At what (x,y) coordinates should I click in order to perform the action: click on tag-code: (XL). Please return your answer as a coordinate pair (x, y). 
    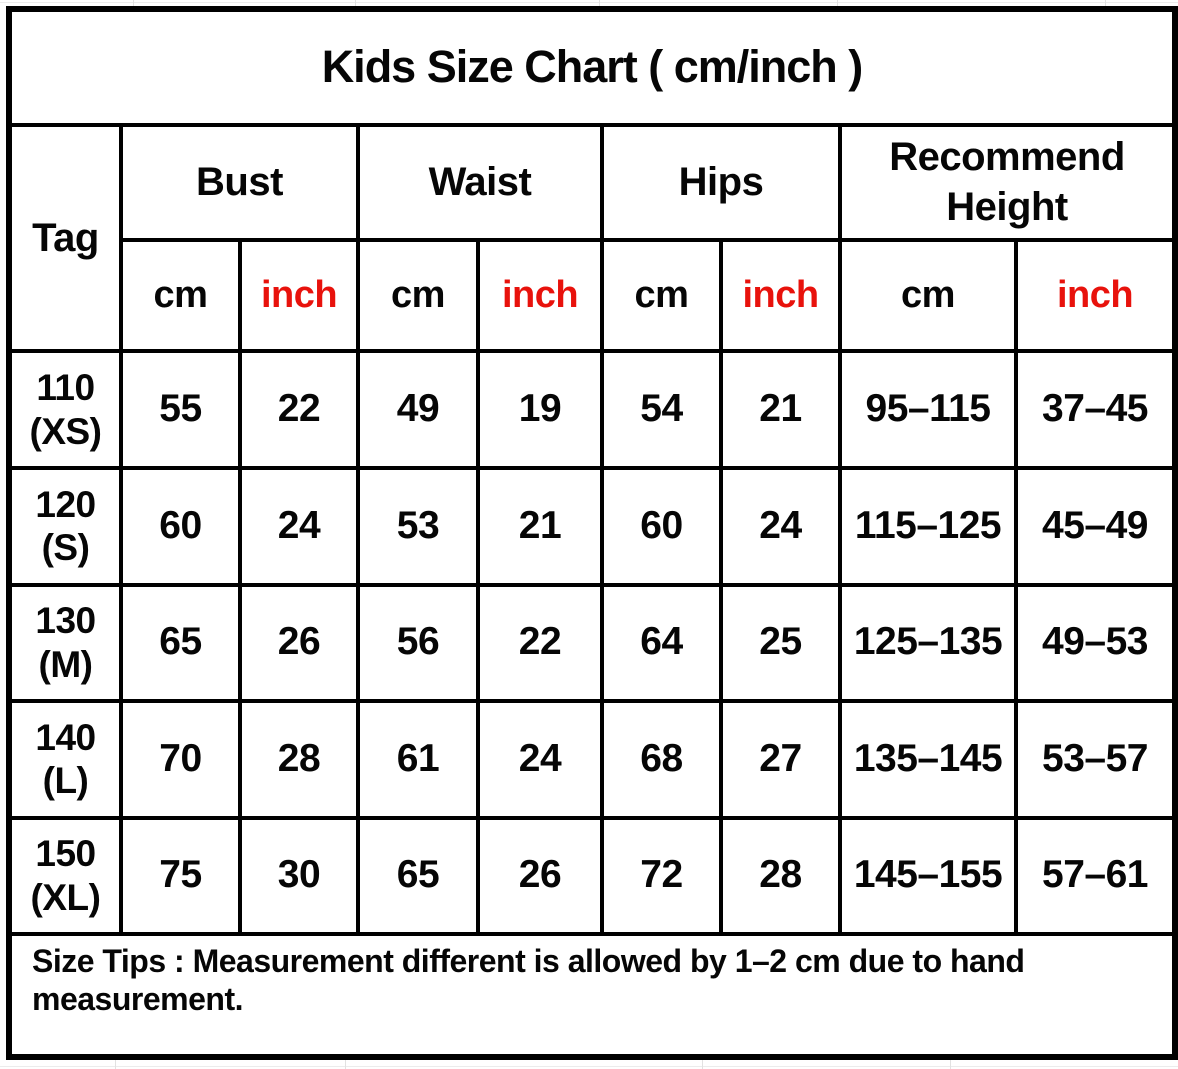
    Looking at the image, I should click on (65, 897).